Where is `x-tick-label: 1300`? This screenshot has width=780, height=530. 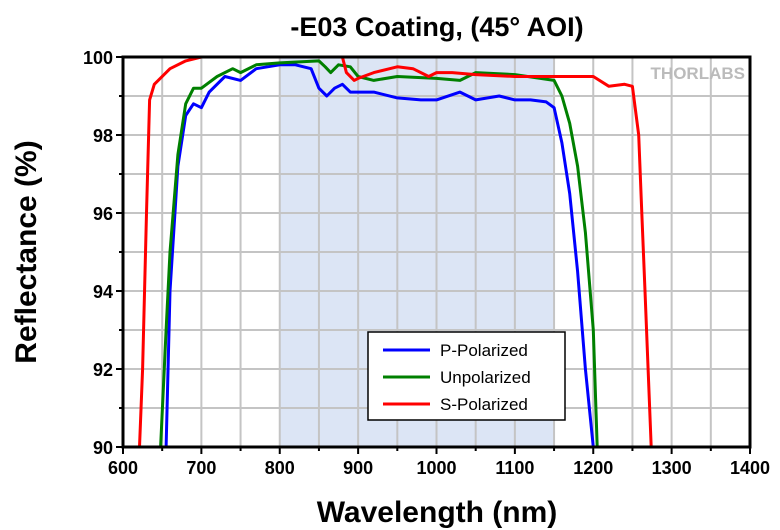
x-tick-label: 1300 is located at coordinates (672, 468).